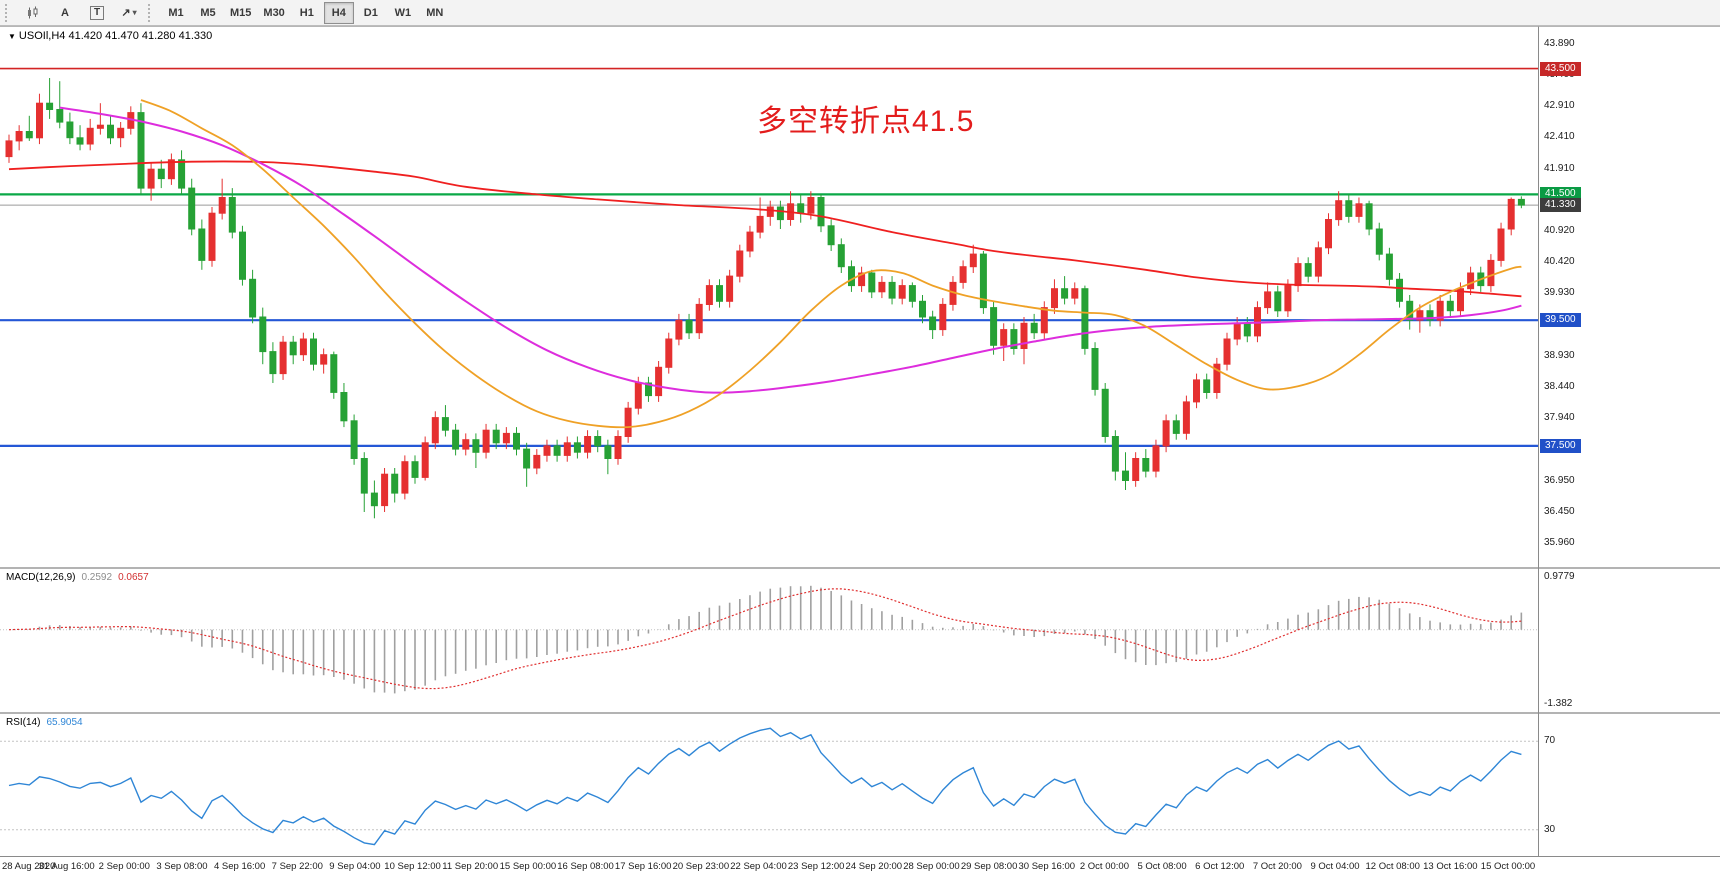 This screenshot has width=1720, height=896. I want to click on timeframe-button-m15: M15, so click(241, 12).